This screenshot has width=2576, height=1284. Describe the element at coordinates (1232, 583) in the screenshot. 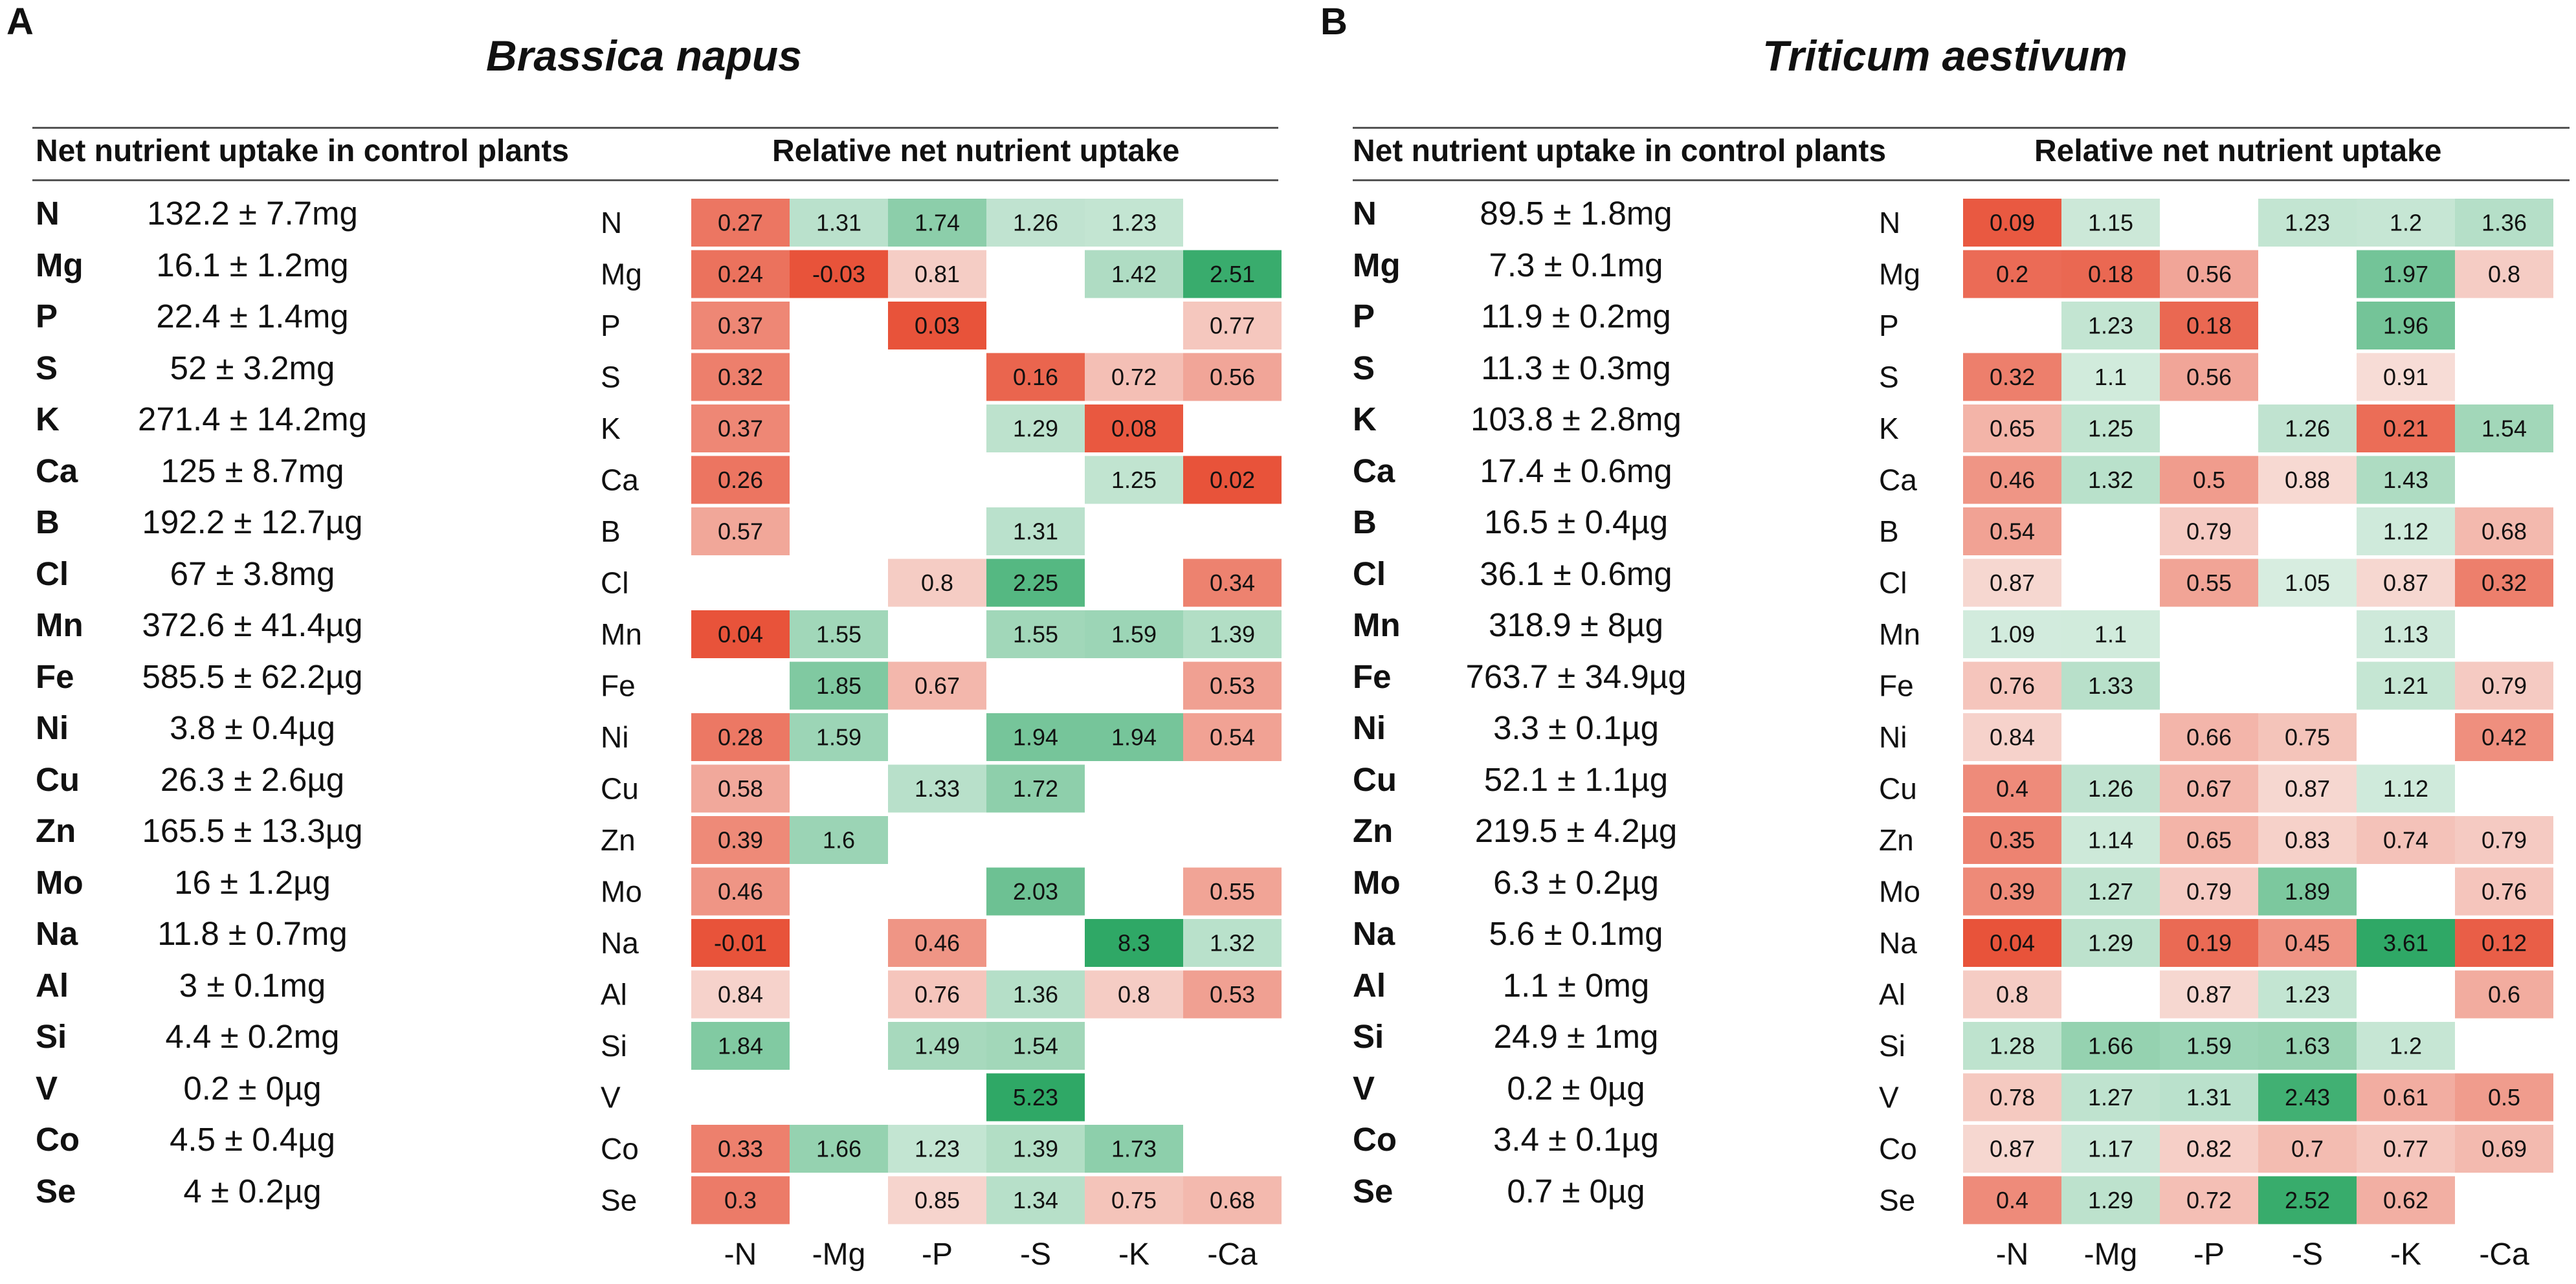

I see `cell-value-cl-5: 0.34` at that location.